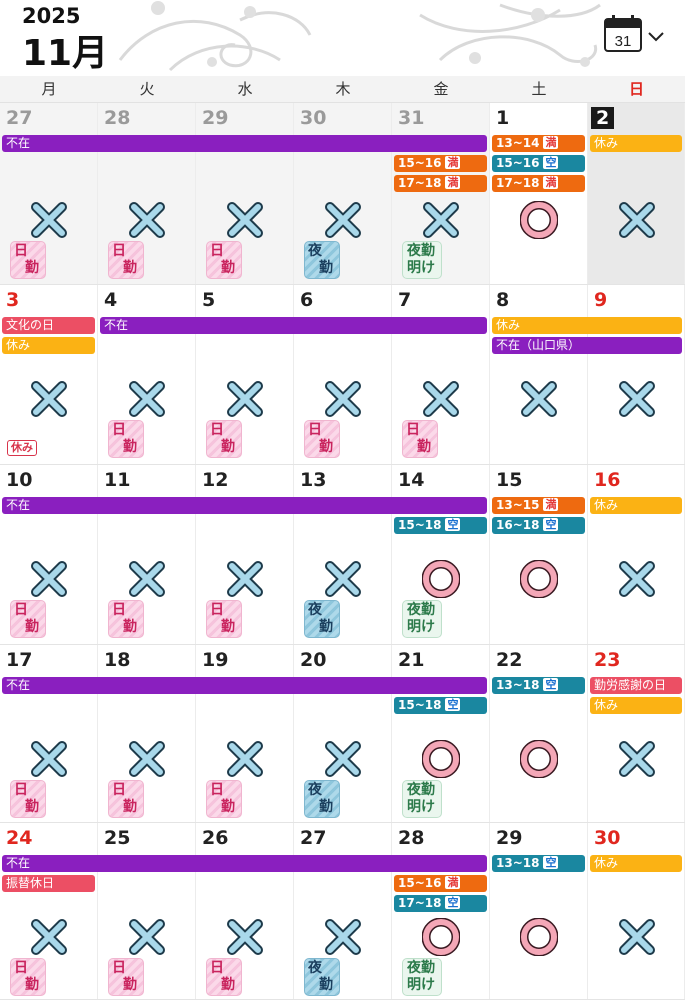 This screenshot has height=1000, width=685. Describe the element at coordinates (441, 374) in the screenshot. I see `day-cell: 7 日勤` at that location.